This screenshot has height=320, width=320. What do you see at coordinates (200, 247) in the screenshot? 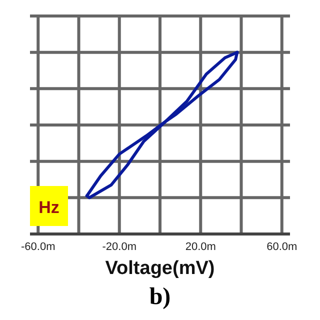
I see `x-tick-label: 20.0m` at bounding box center [200, 247].